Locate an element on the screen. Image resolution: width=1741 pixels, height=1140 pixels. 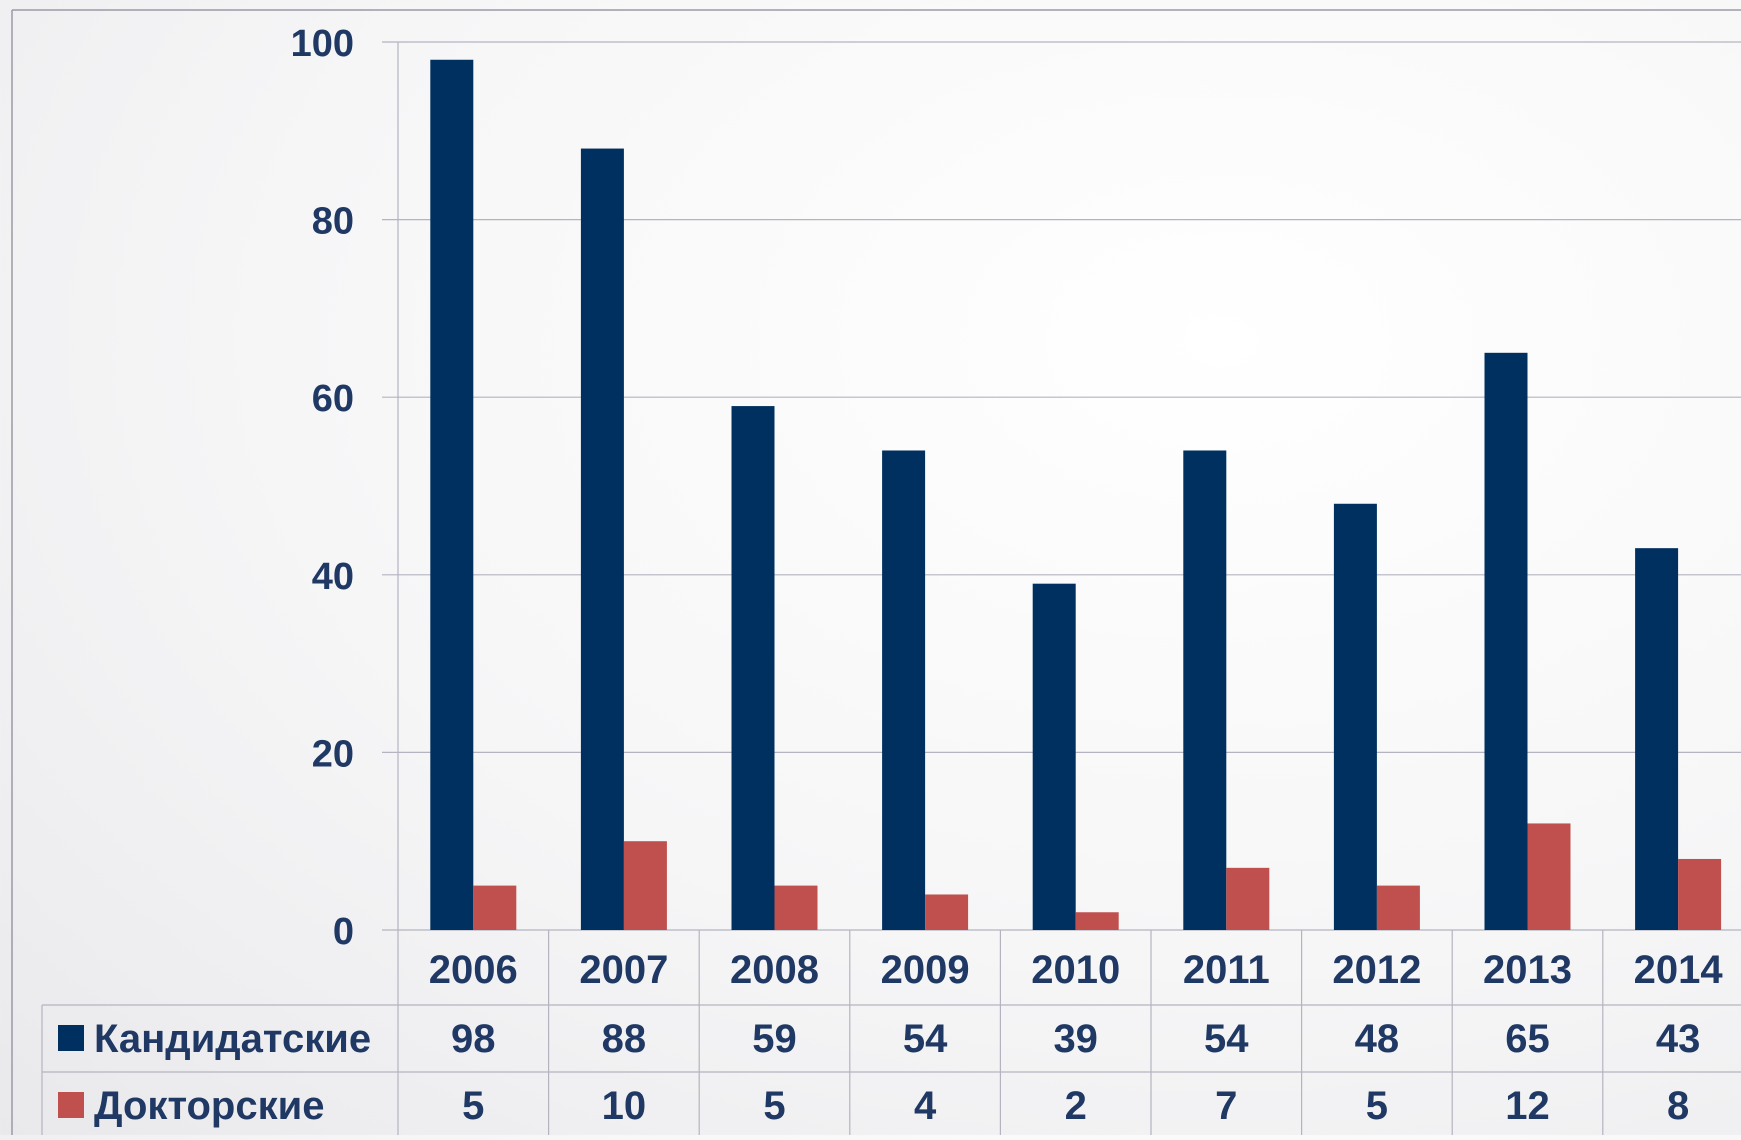
legend-label: Докторские is located at coordinates (209, 1106).